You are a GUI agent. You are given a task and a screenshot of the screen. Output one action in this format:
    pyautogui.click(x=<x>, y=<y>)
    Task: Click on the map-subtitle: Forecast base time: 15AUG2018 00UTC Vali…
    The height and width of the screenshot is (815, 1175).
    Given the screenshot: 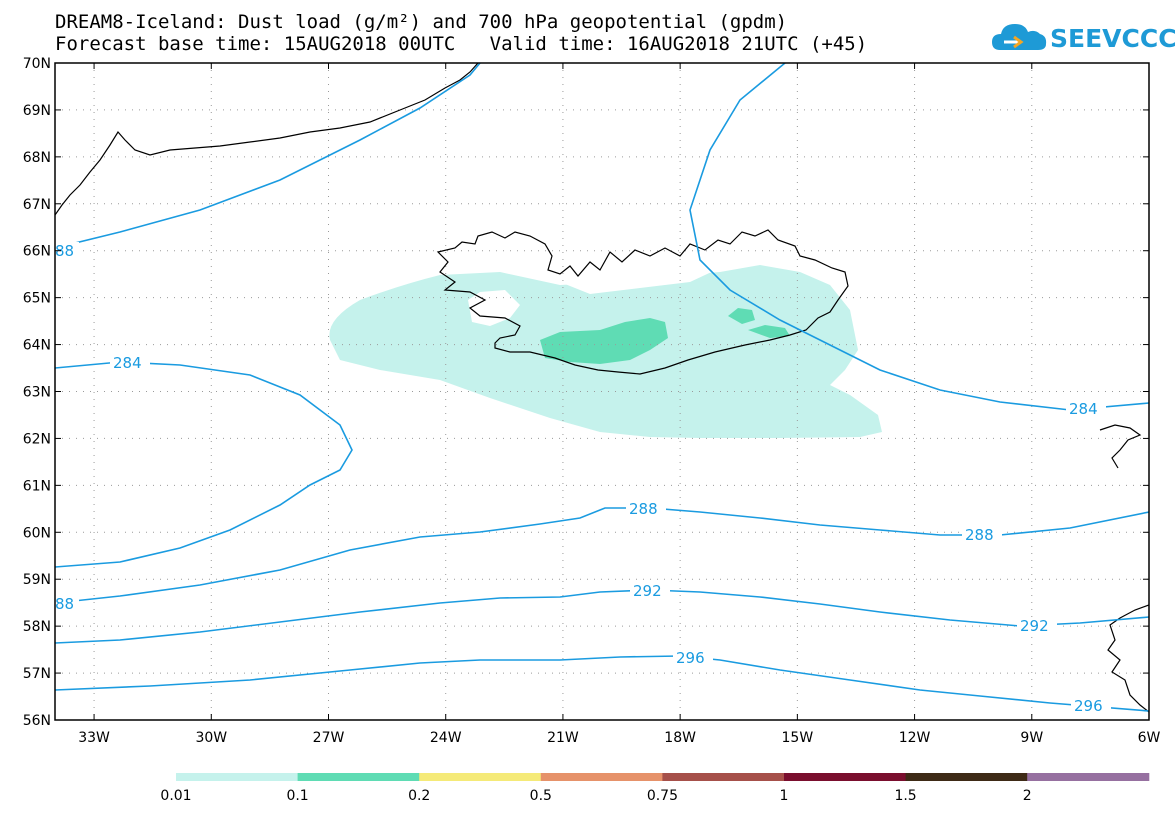 What is the action you would take?
    pyautogui.click(x=461, y=44)
    